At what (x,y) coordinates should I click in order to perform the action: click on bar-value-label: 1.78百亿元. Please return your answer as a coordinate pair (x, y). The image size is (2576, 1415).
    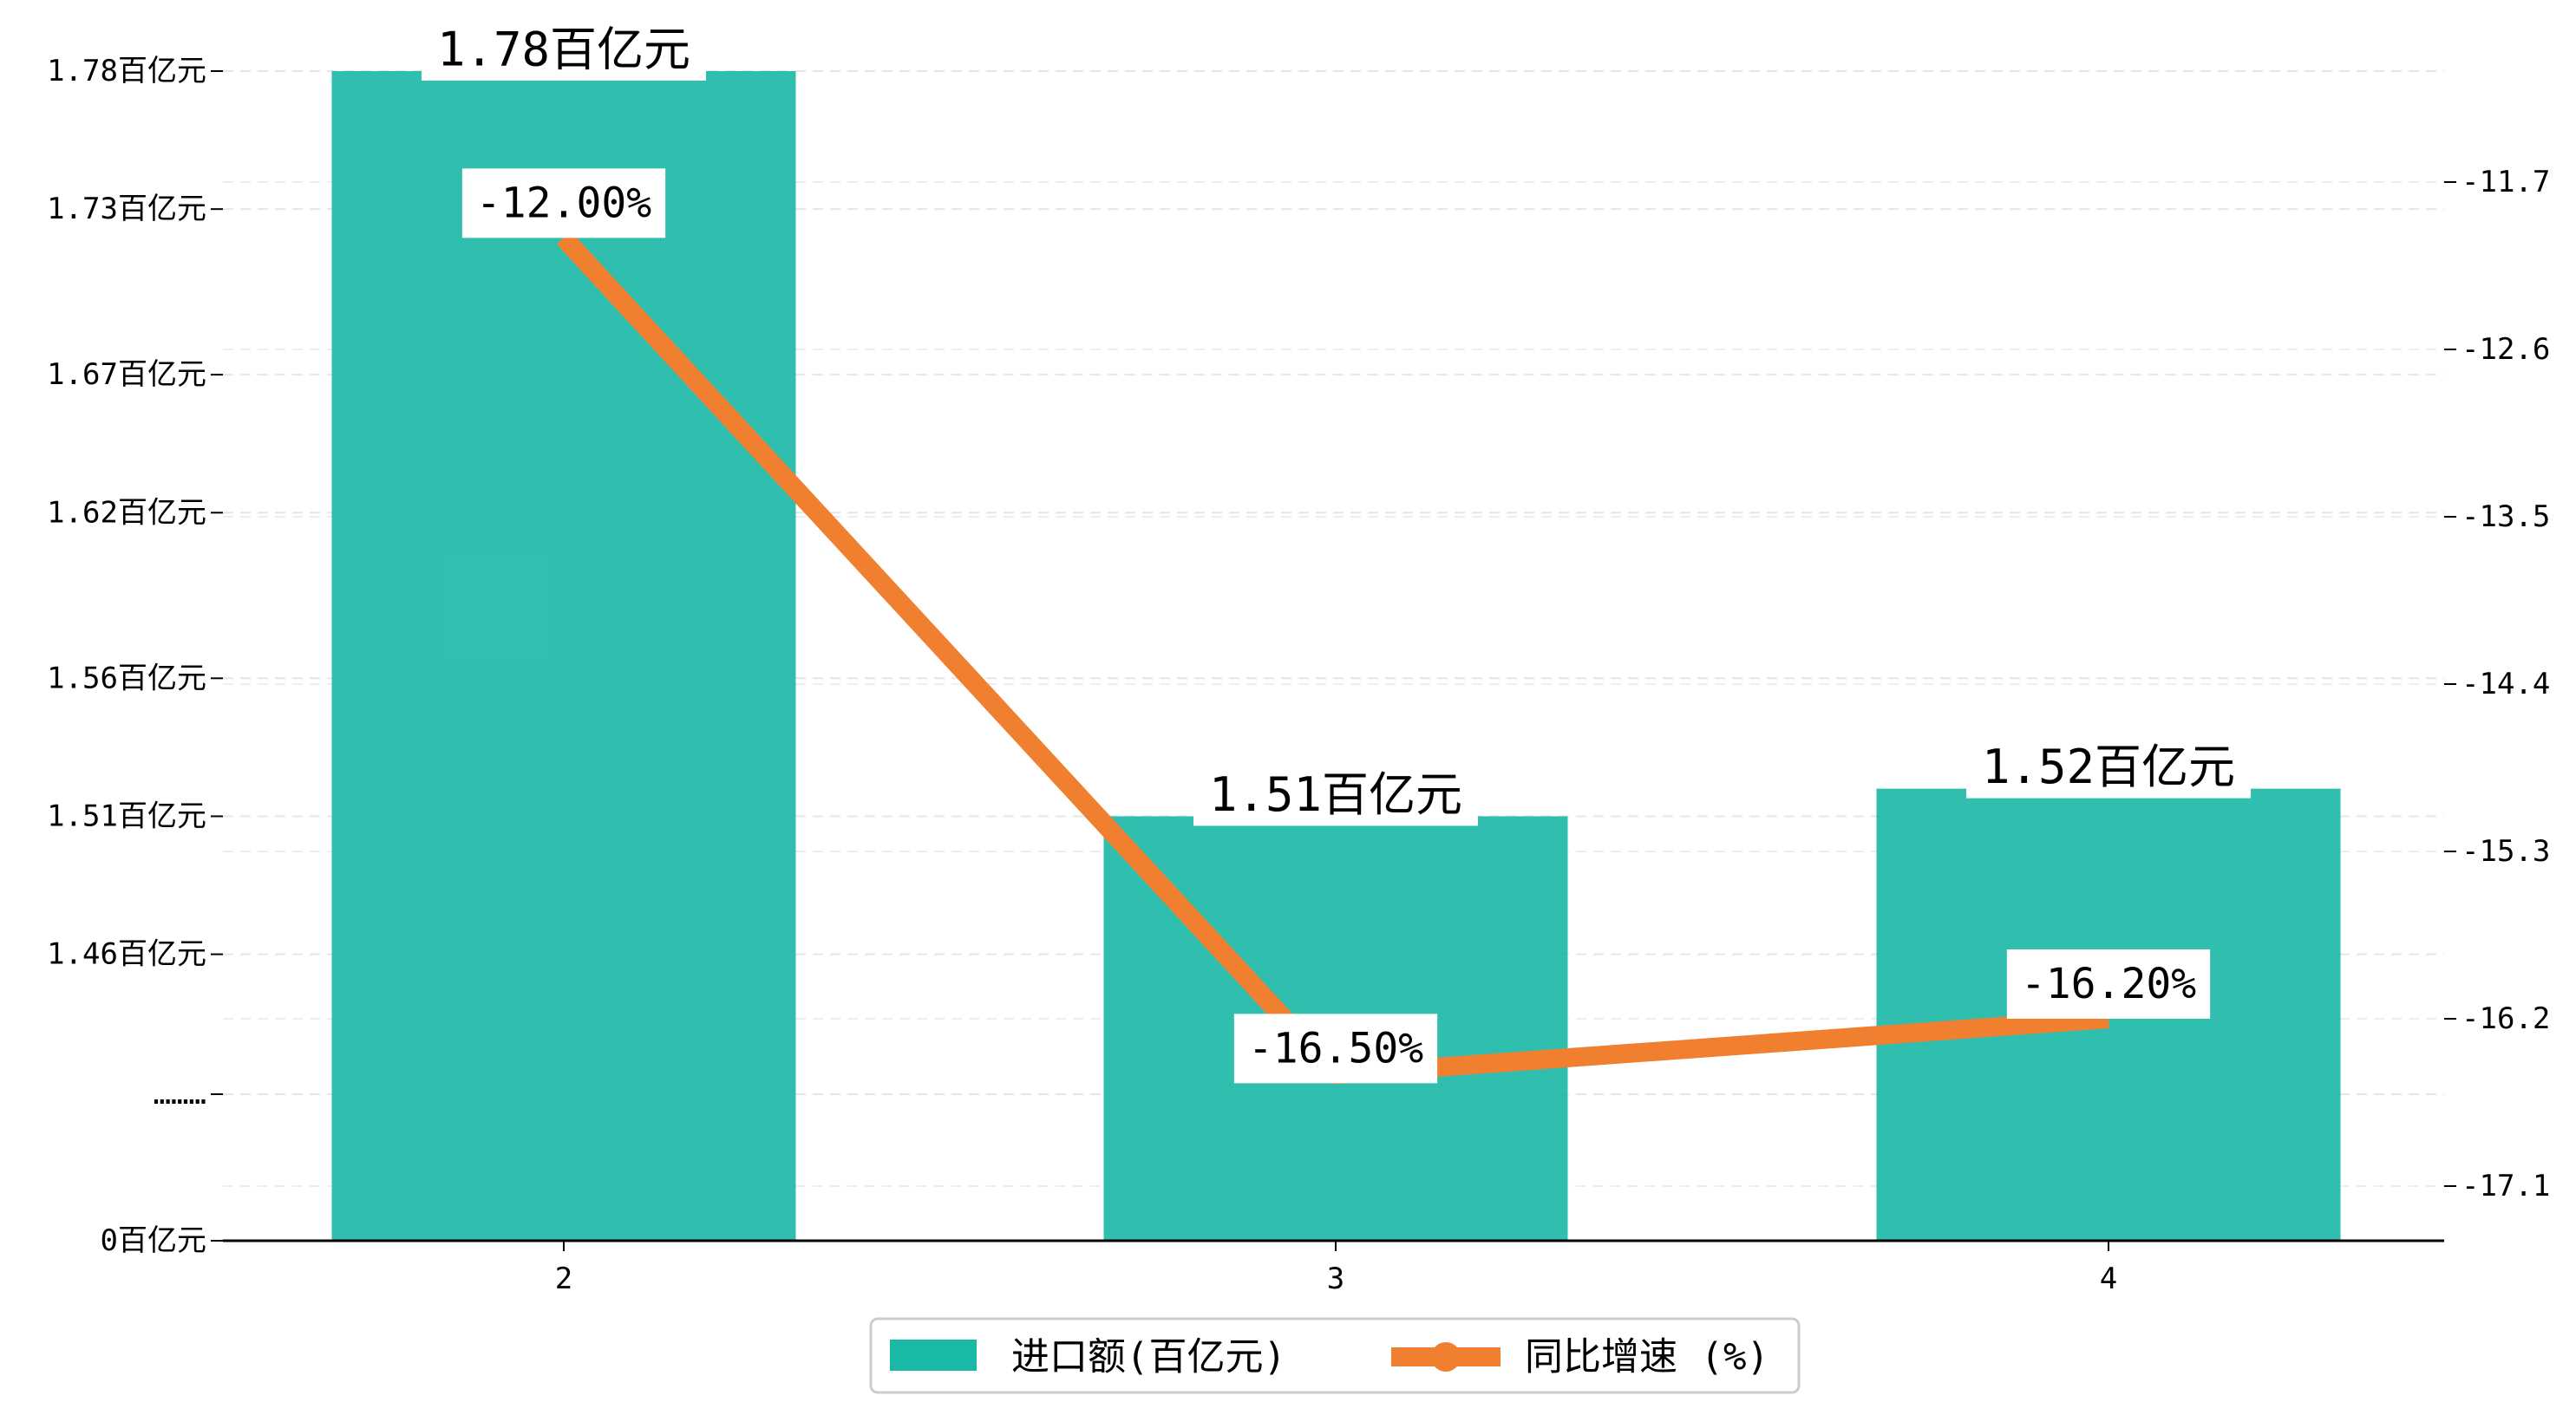
    Looking at the image, I should click on (563, 50).